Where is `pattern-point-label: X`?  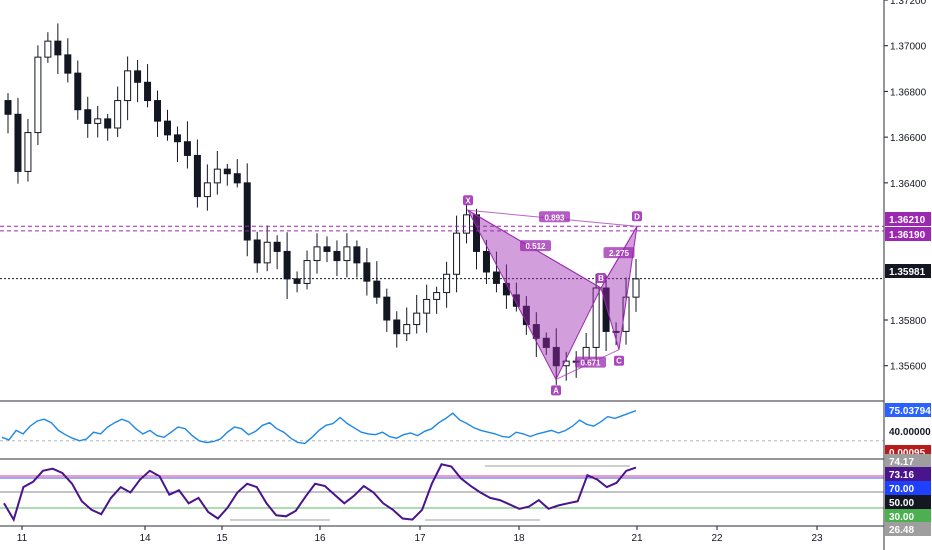
pattern-point-label: X is located at coordinates (468, 200).